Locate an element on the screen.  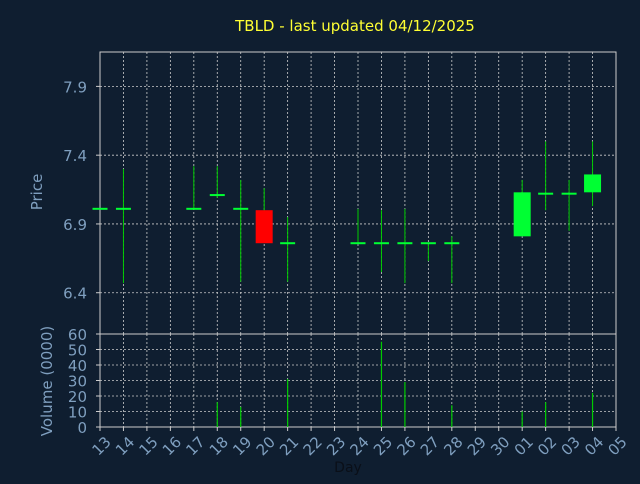
volume-tick-label: 0 is located at coordinates (82, 428).